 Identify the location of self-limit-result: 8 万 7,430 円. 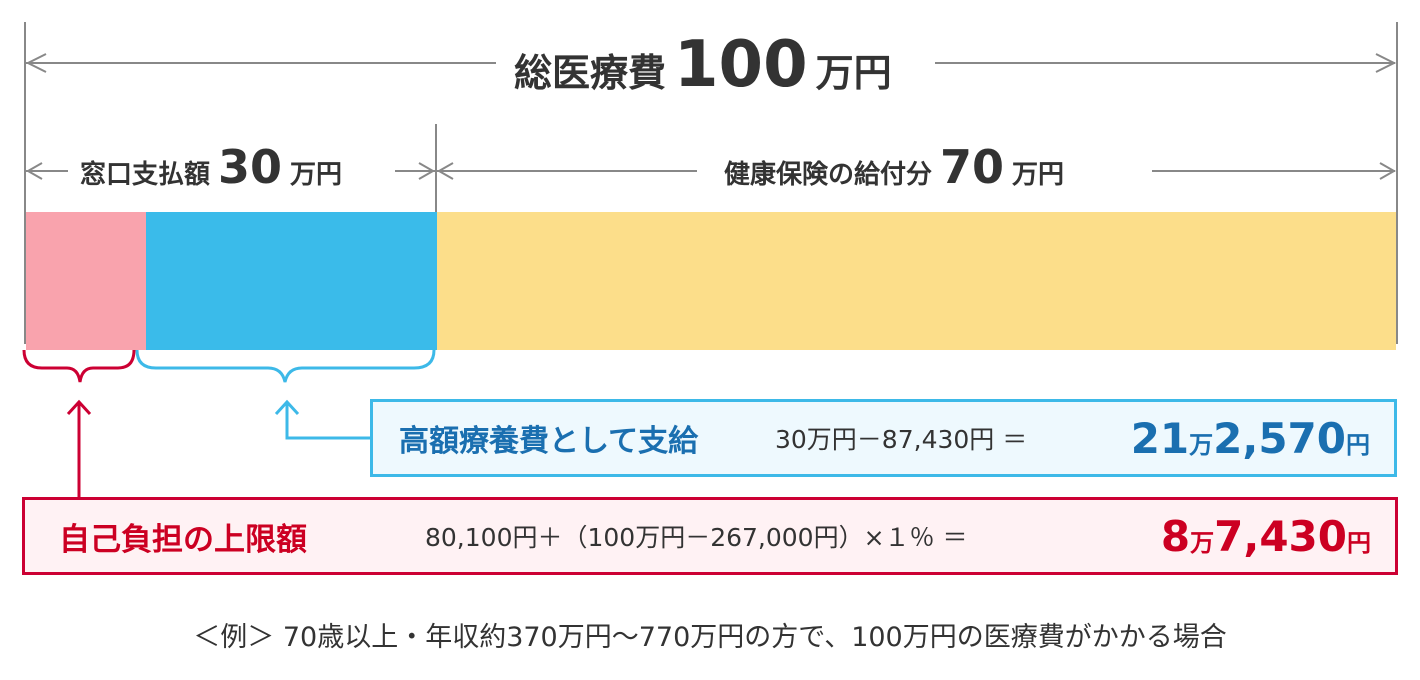
(1266, 536).